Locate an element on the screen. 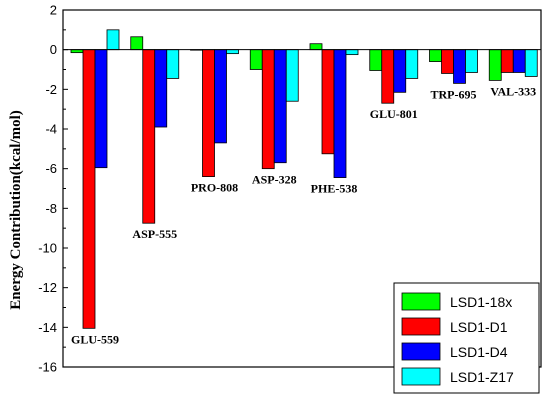 This screenshot has width=550, height=405. legend-label-lsd1-18x: LSD1-18x is located at coordinates (481, 302).